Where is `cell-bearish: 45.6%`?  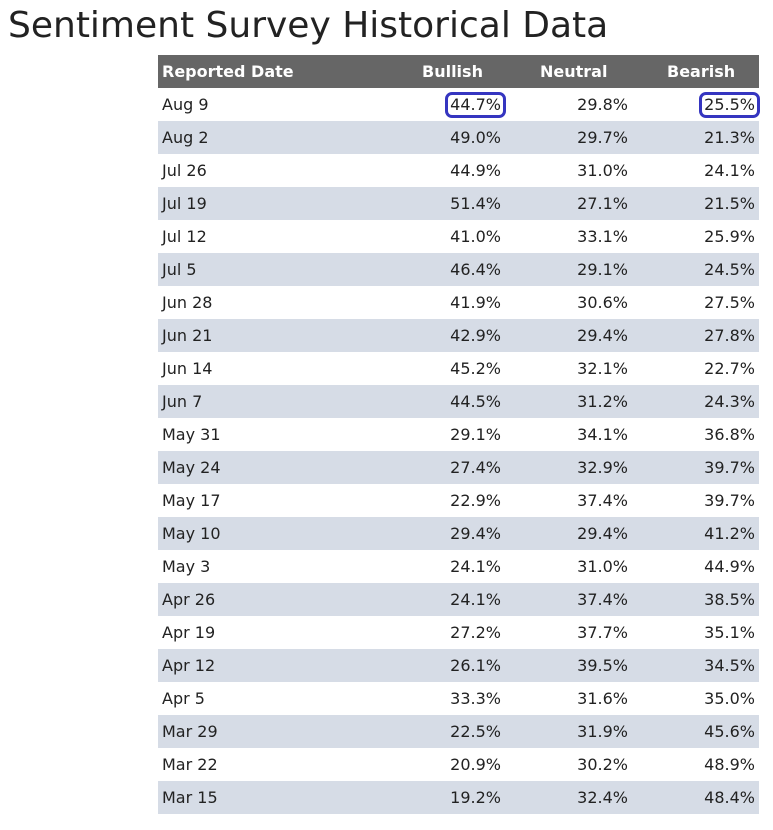
cell-bearish: 45.6% is located at coordinates (695, 731).